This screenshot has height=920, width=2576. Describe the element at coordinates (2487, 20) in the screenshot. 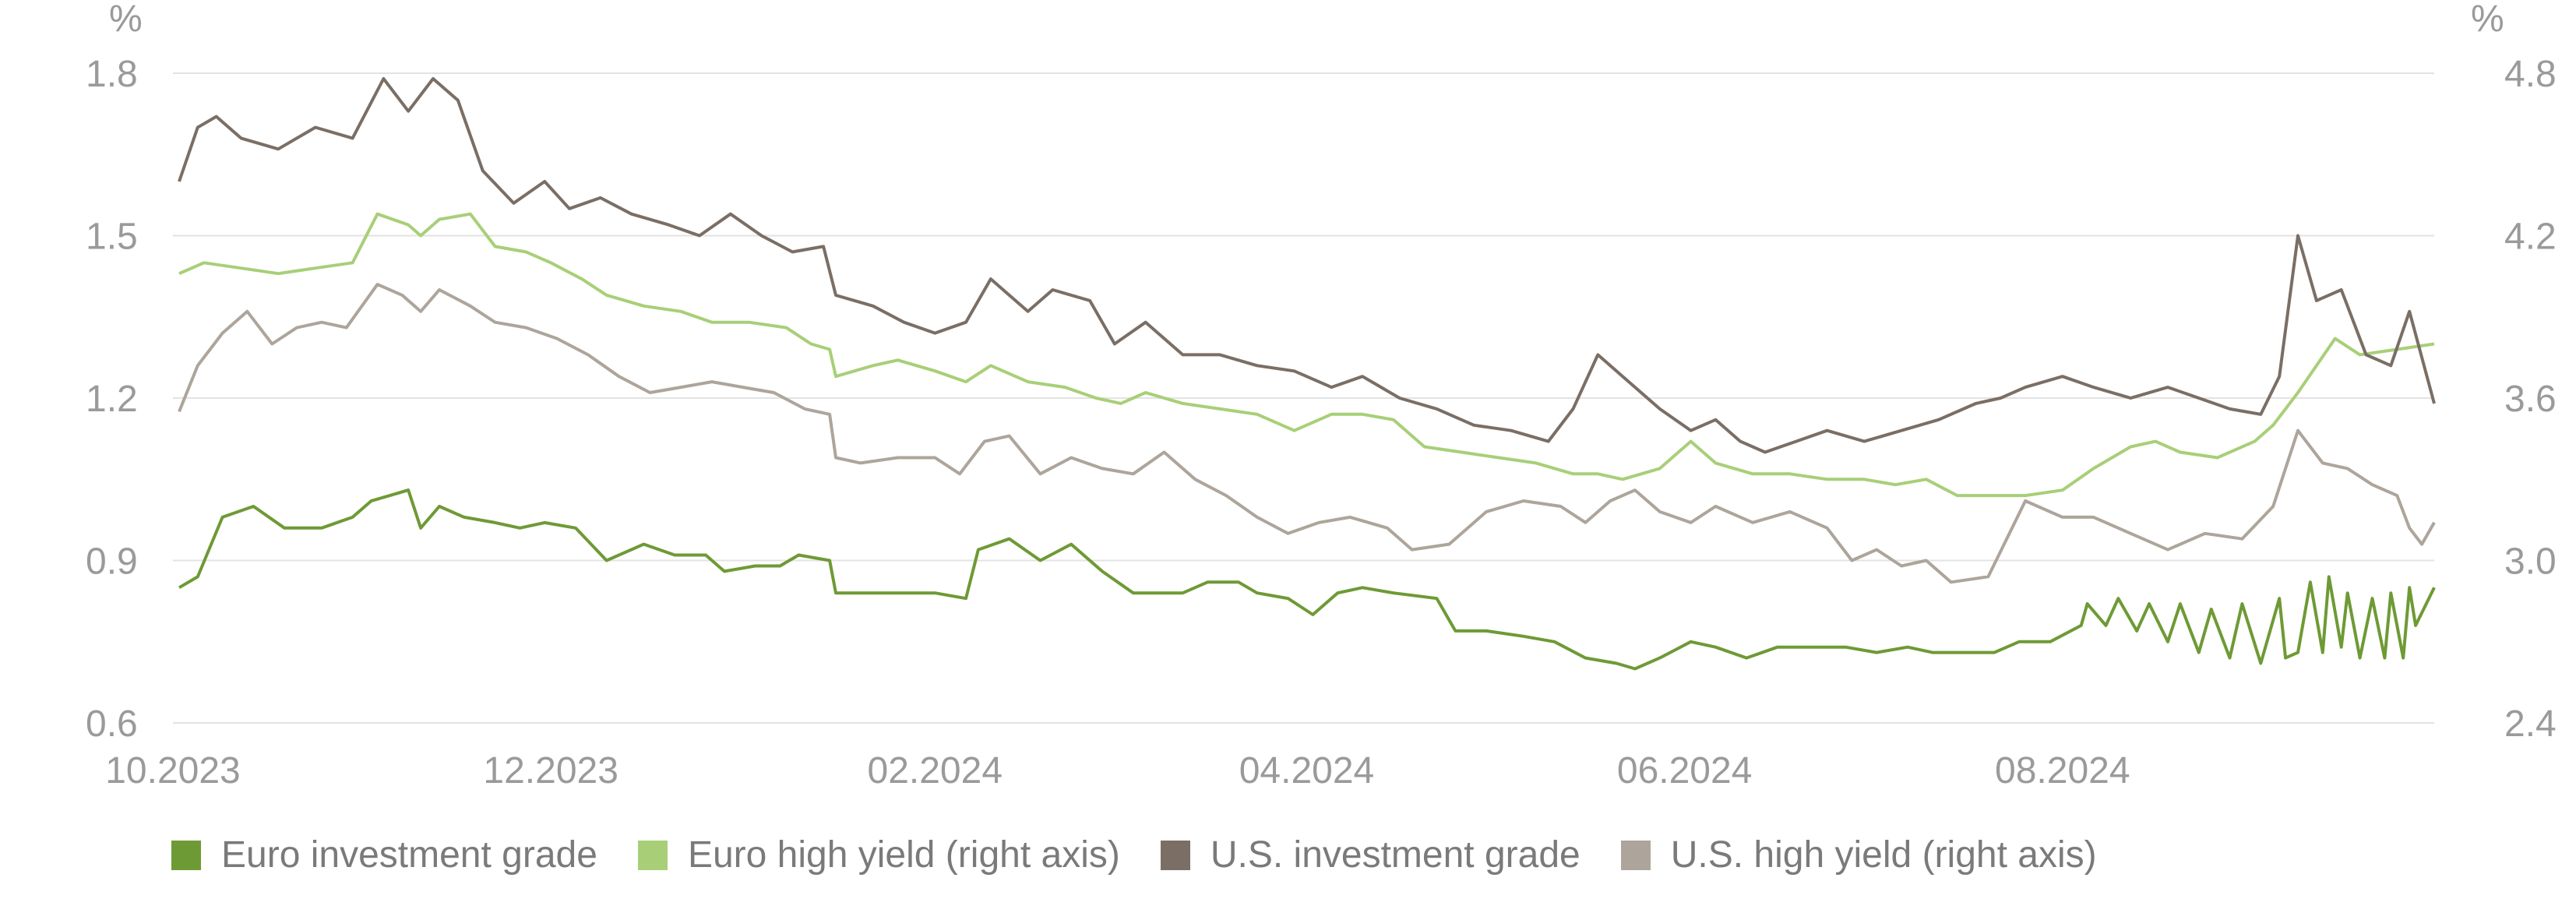

I see `right-axis-unit-label: %` at that location.